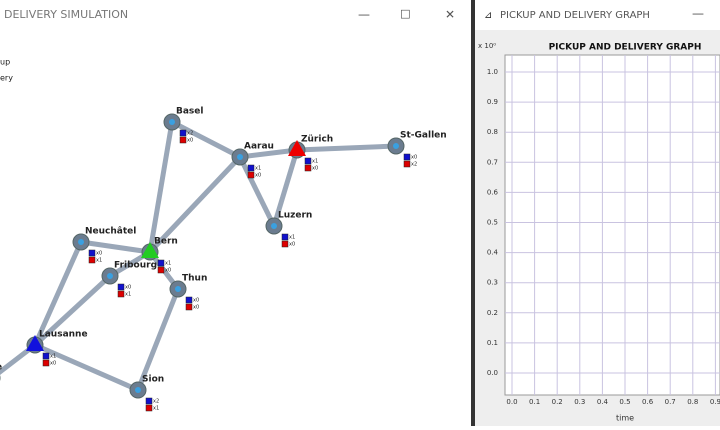  What do you see at coordinates (579, 402) in the screenshot?
I see `x-tick-label: 0.3` at bounding box center [579, 402].